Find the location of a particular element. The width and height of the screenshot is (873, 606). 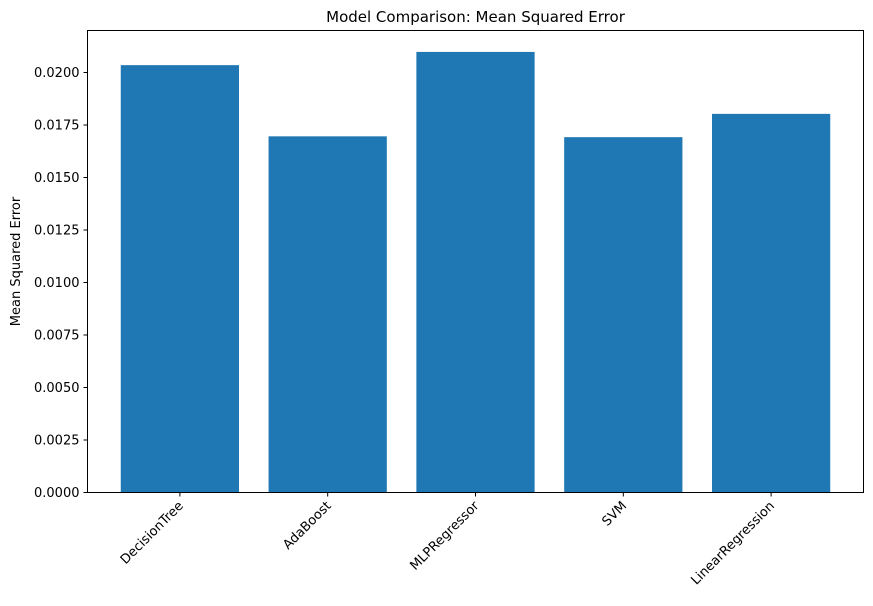

x-tick-label: SVM is located at coordinates (614, 514).